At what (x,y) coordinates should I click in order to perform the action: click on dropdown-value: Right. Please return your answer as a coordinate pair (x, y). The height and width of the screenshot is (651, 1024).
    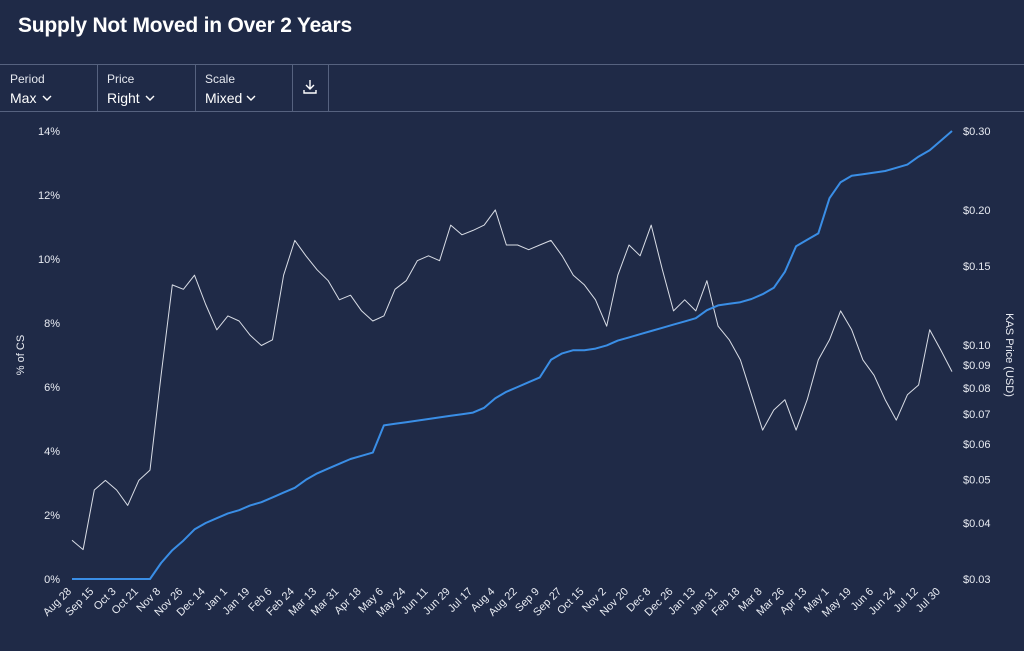
    Looking at the image, I should click on (123, 98).